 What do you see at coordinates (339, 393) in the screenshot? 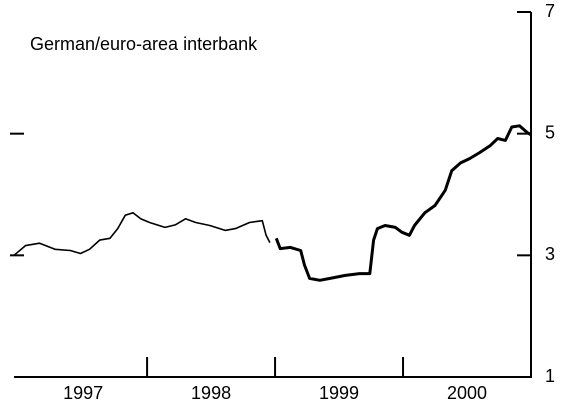
I see `x-tick-label: 1999` at bounding box center [339, 393].